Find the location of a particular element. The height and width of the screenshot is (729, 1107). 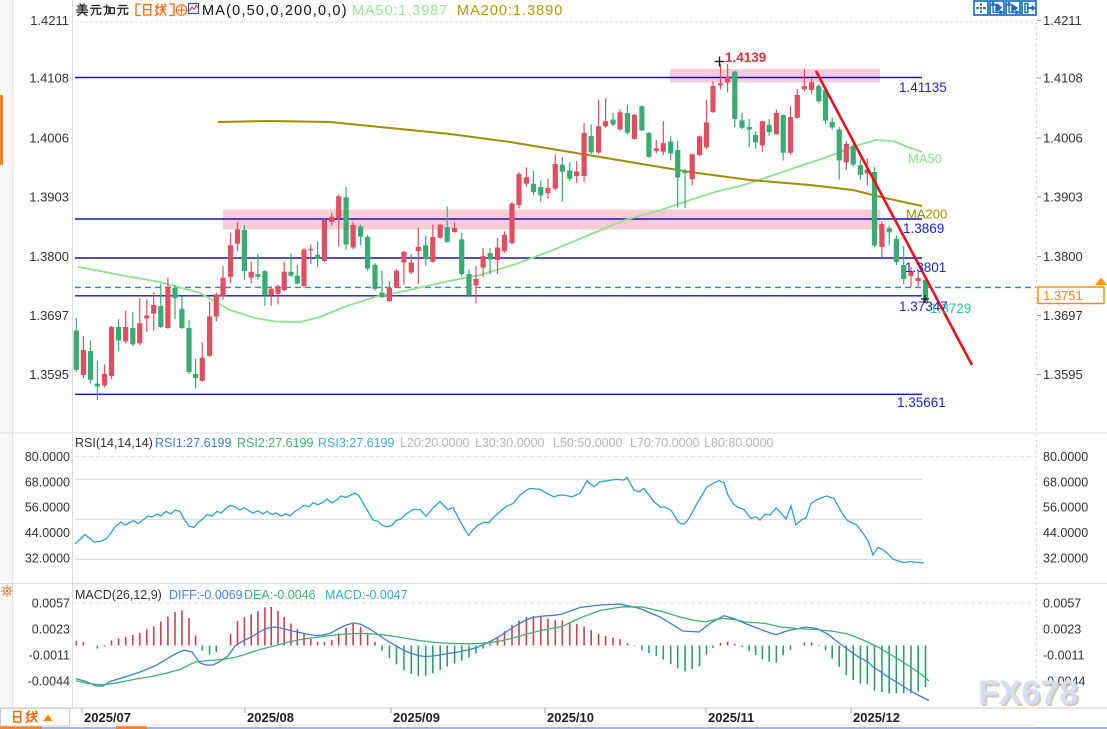

svg-text: 1.3801 is located at coordinates (925, 267).